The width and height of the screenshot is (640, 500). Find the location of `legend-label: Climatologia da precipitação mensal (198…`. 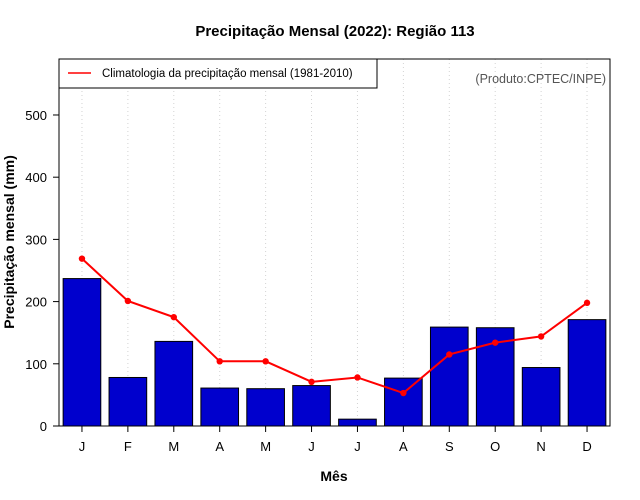

legend-label: Climatologia da precipitação mensal (198… is located at coordinates (227, 74).